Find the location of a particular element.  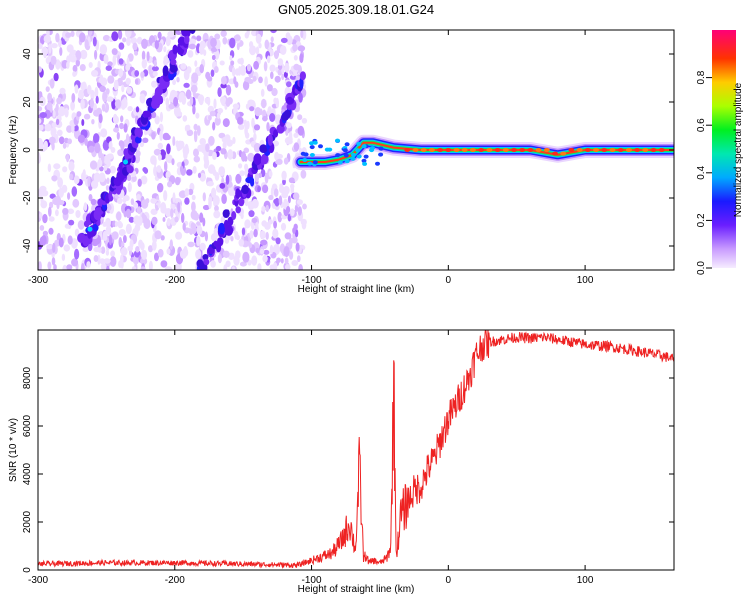

y-tick-label: 4000 is located at coordinates (27, 473).